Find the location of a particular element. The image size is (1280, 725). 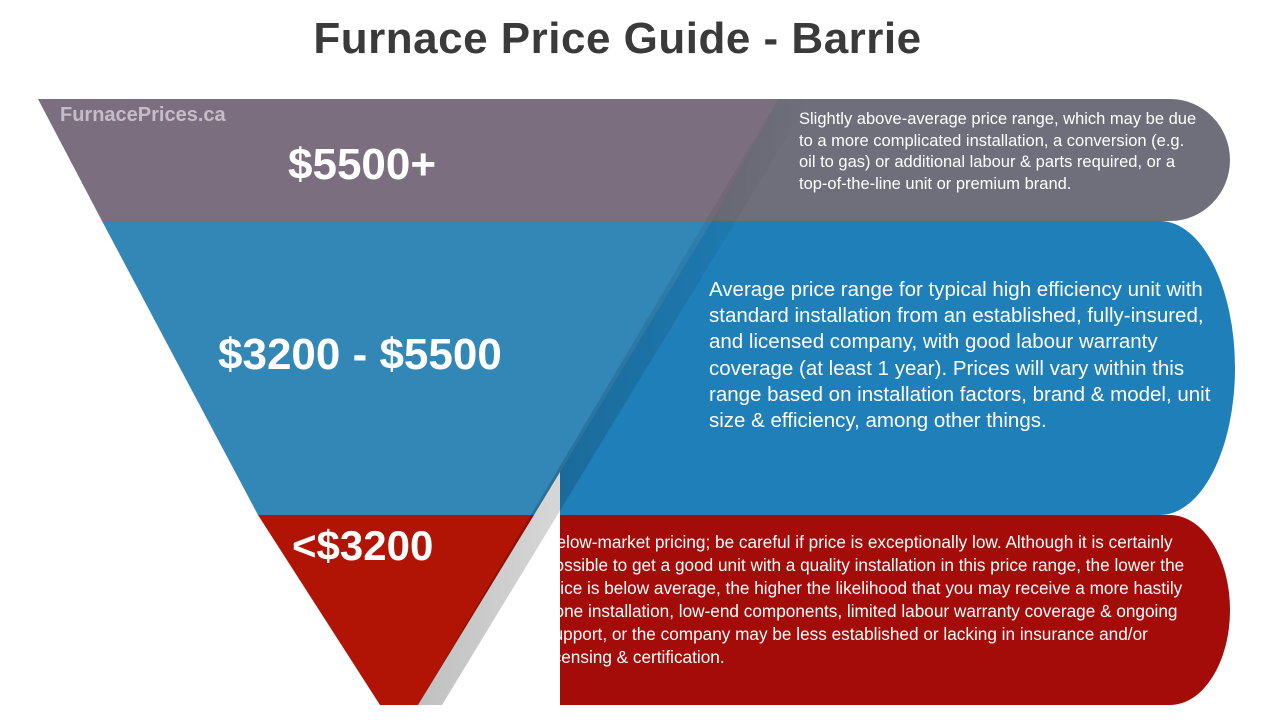

tier-low-price: <$3200 is located at coordinates (363, 545).